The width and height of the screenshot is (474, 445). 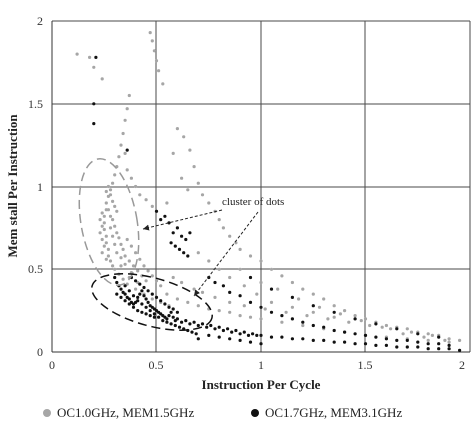 I want to click on annotation-arrow, so click(x=182, y=220).